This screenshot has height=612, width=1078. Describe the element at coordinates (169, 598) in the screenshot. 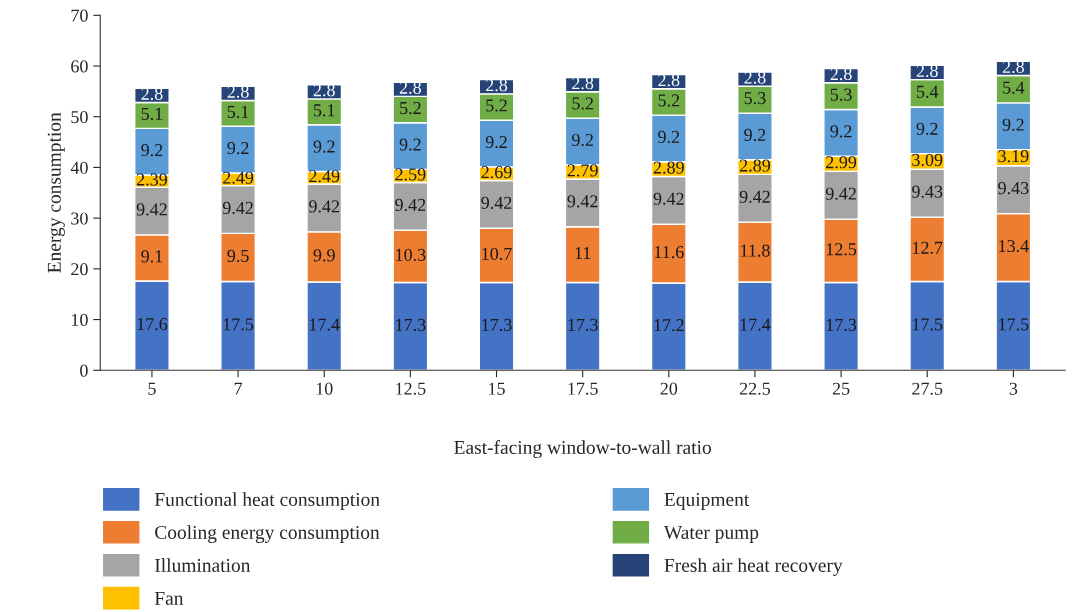

I see `legend-label: Fan` at that location.